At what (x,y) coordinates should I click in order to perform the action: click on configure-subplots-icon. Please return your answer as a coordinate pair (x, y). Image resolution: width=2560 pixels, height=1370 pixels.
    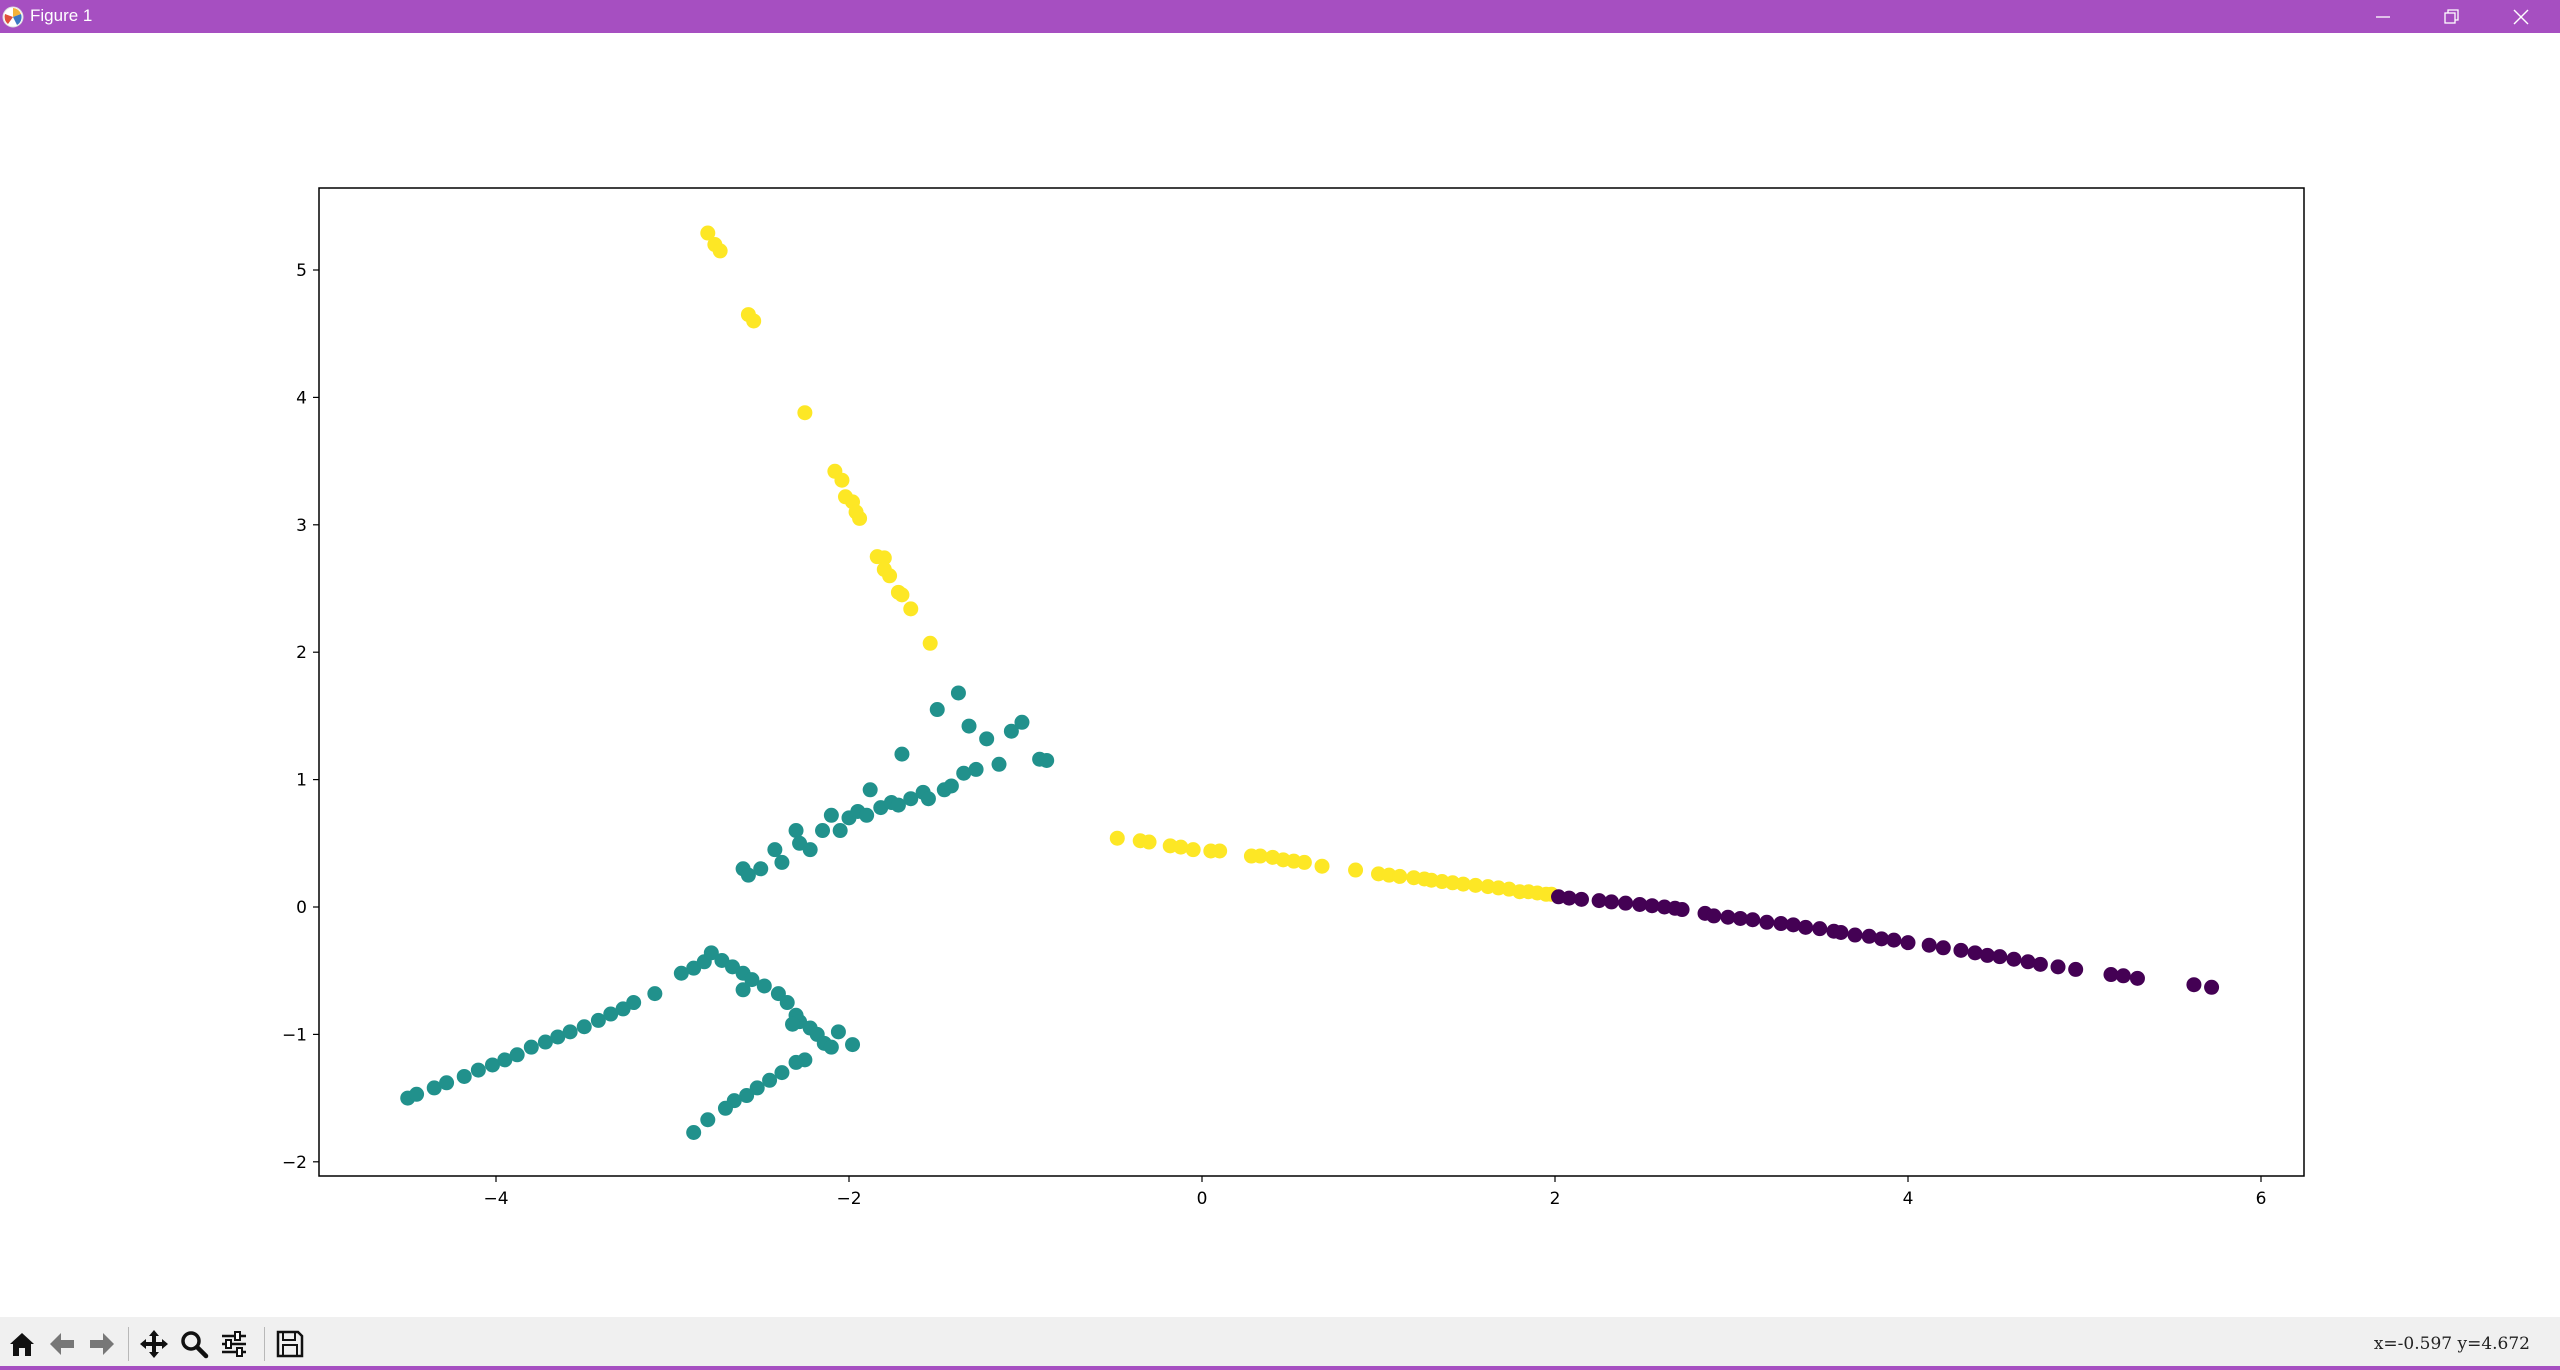
    Looking at the image, I should click on (234, 1344).